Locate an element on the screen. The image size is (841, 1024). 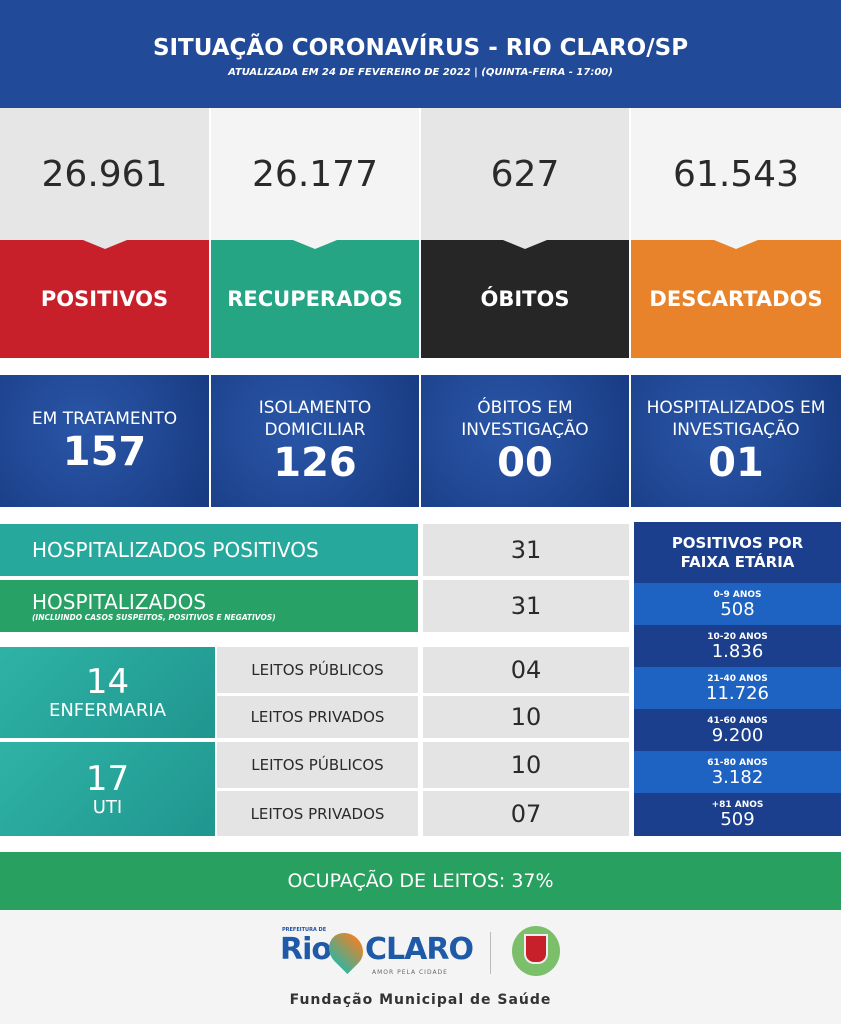
obitos-label: ÓBITOS is located at coordinates (525, 299).